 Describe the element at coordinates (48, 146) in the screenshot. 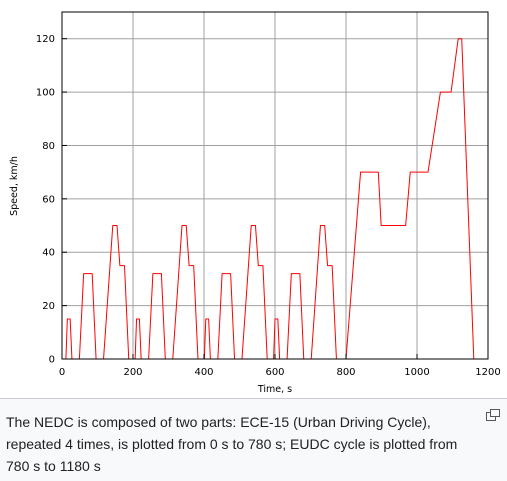

I see `y-tick-label: 80` at that location.